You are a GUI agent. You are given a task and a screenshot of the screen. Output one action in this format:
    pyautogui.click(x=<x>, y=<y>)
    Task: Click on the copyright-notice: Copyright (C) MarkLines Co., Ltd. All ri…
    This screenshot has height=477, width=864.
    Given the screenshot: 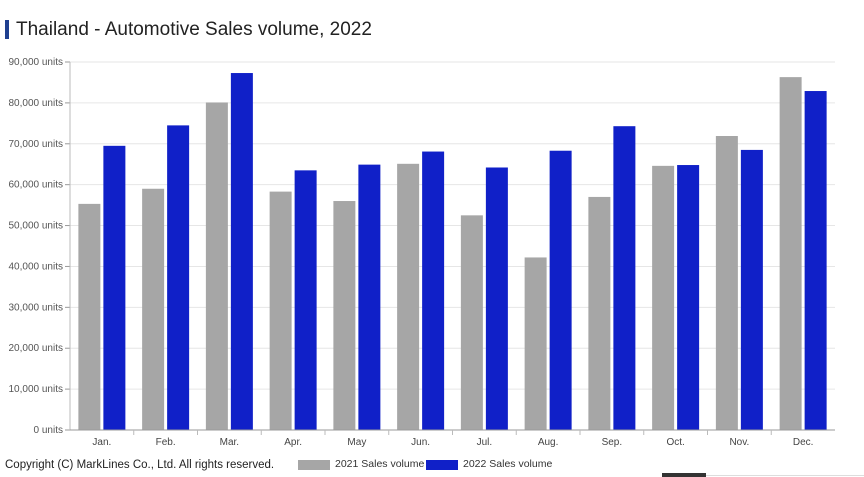 What is the action you would take?
    pyautogui.click(x=140, y=465)
    